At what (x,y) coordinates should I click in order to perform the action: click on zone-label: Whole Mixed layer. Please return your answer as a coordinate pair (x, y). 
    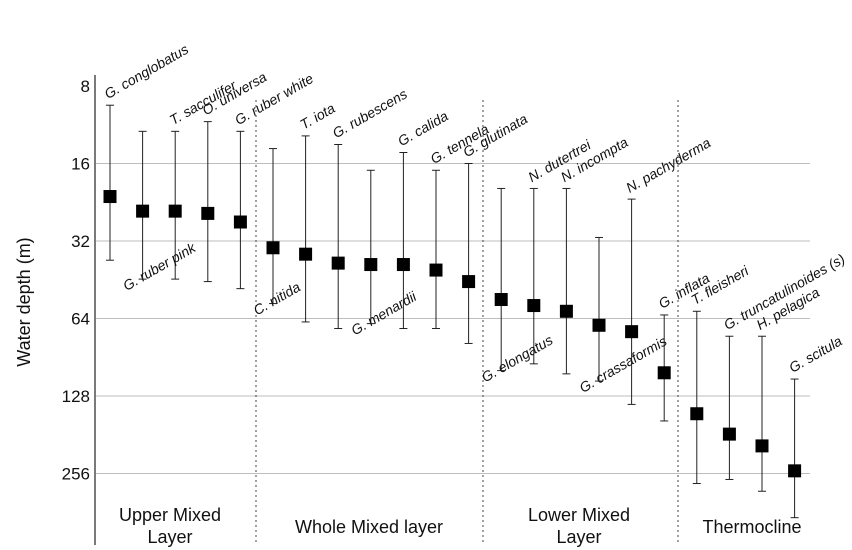
    Looking at the image, I should click on (369, 527).